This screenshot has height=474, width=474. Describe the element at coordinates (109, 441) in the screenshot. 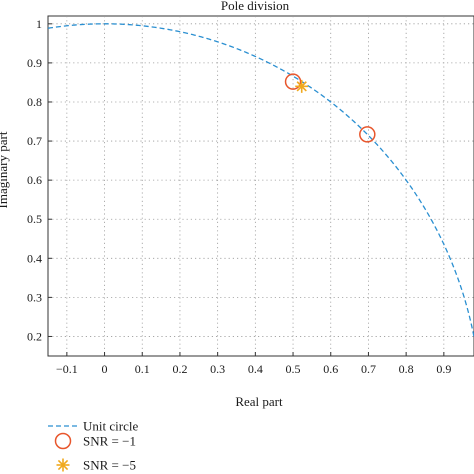

I see `legend-label: SNR = −1` at that location.